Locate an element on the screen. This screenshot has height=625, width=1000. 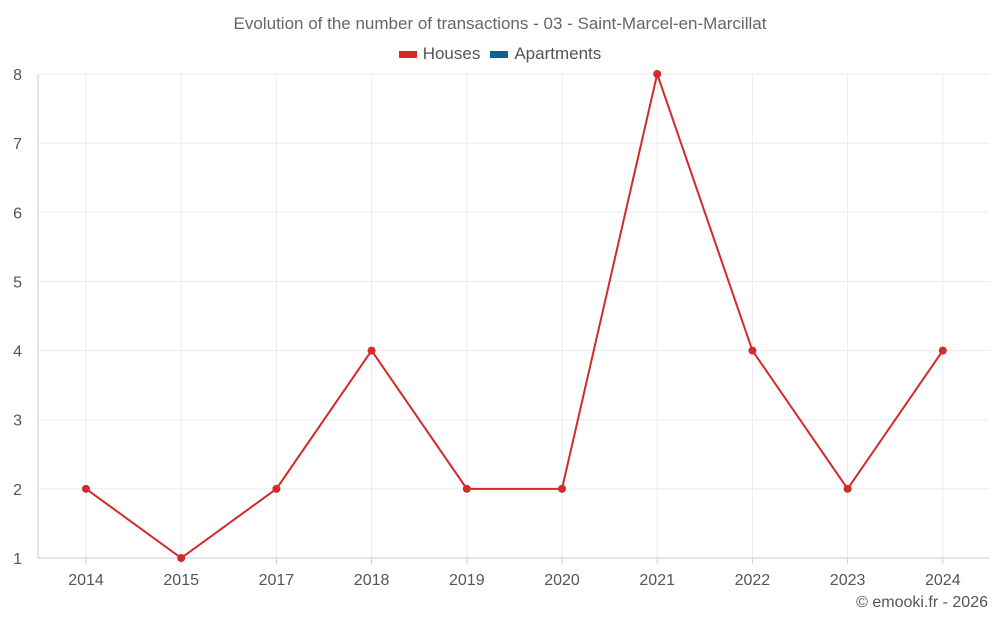
x-tick-label: 2024 is located at coordinates (943, 580).